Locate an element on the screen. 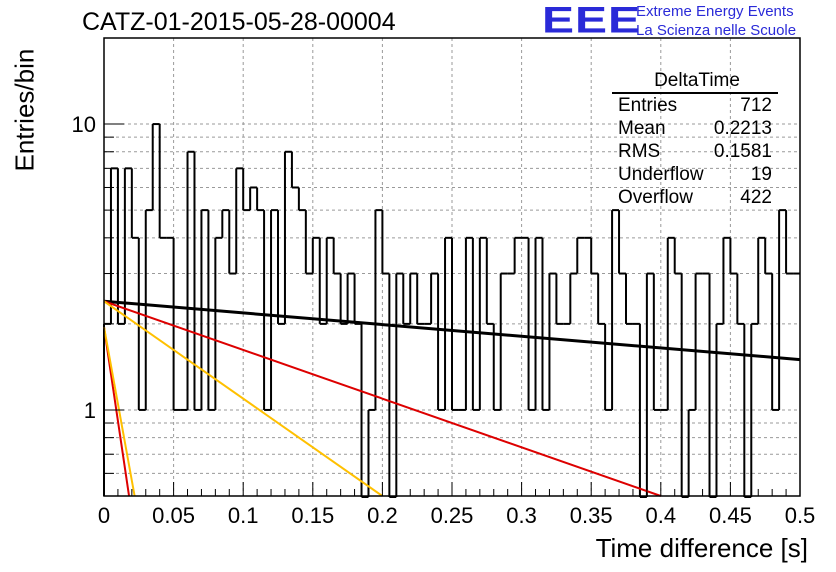 The width and height of the screenshot is (836, 572). x-tick-label: 0.15 is located at coordinates (312, 515).